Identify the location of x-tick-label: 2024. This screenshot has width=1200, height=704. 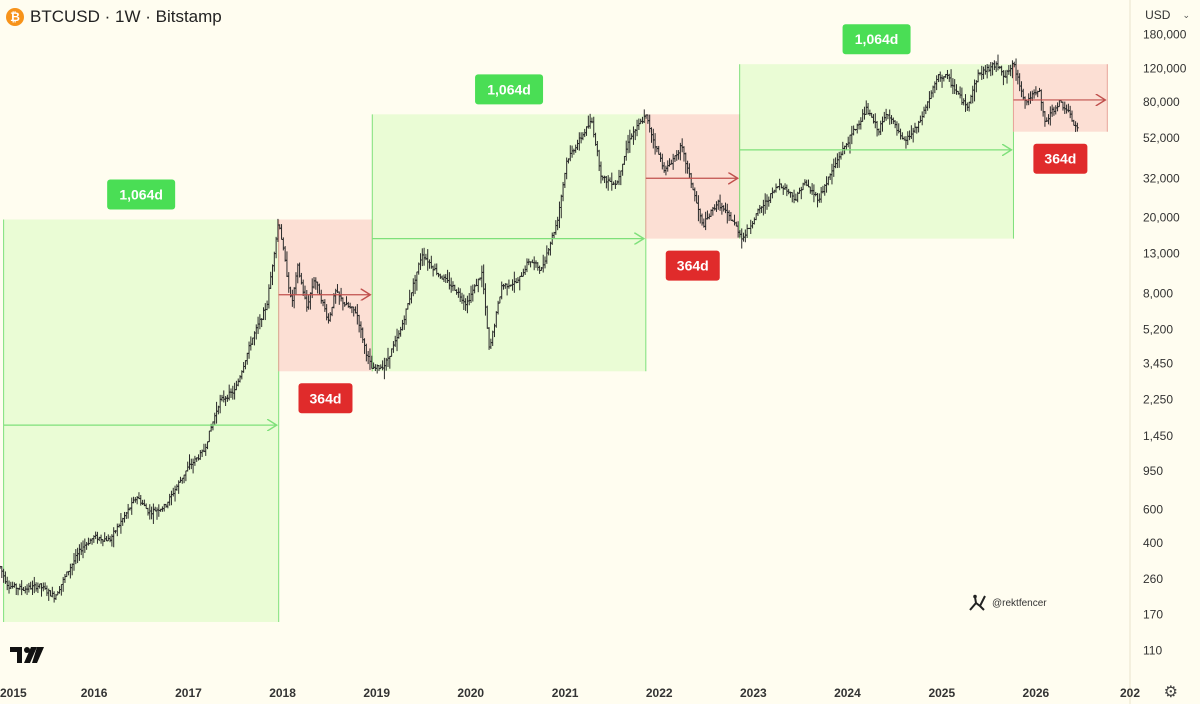
(847, 693).